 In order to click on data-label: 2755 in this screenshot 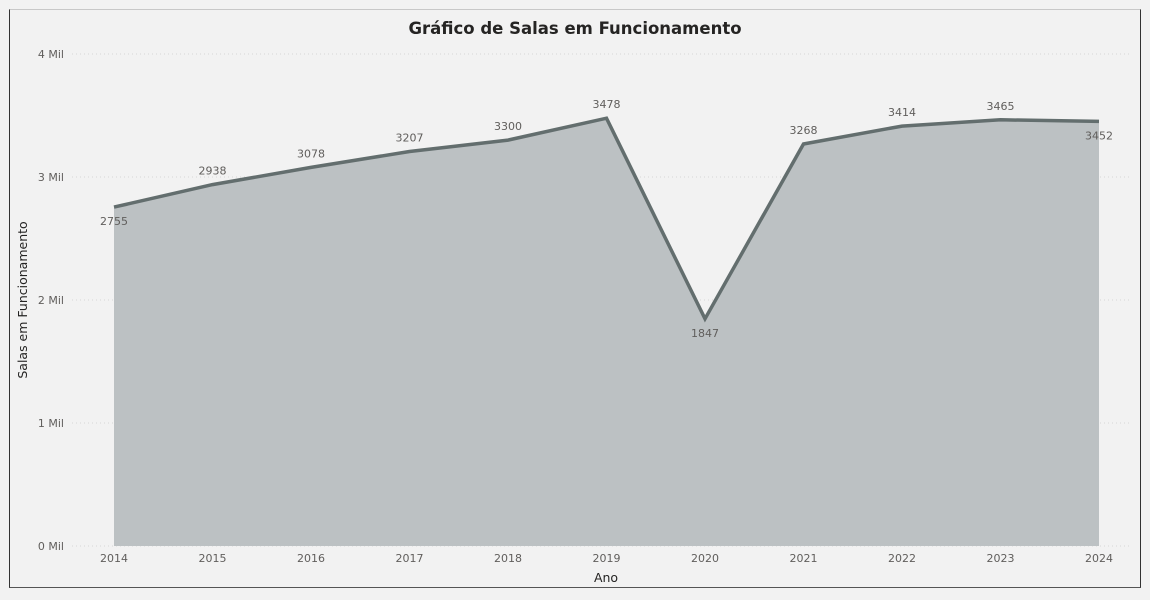, I will do `click(114, 221)`.